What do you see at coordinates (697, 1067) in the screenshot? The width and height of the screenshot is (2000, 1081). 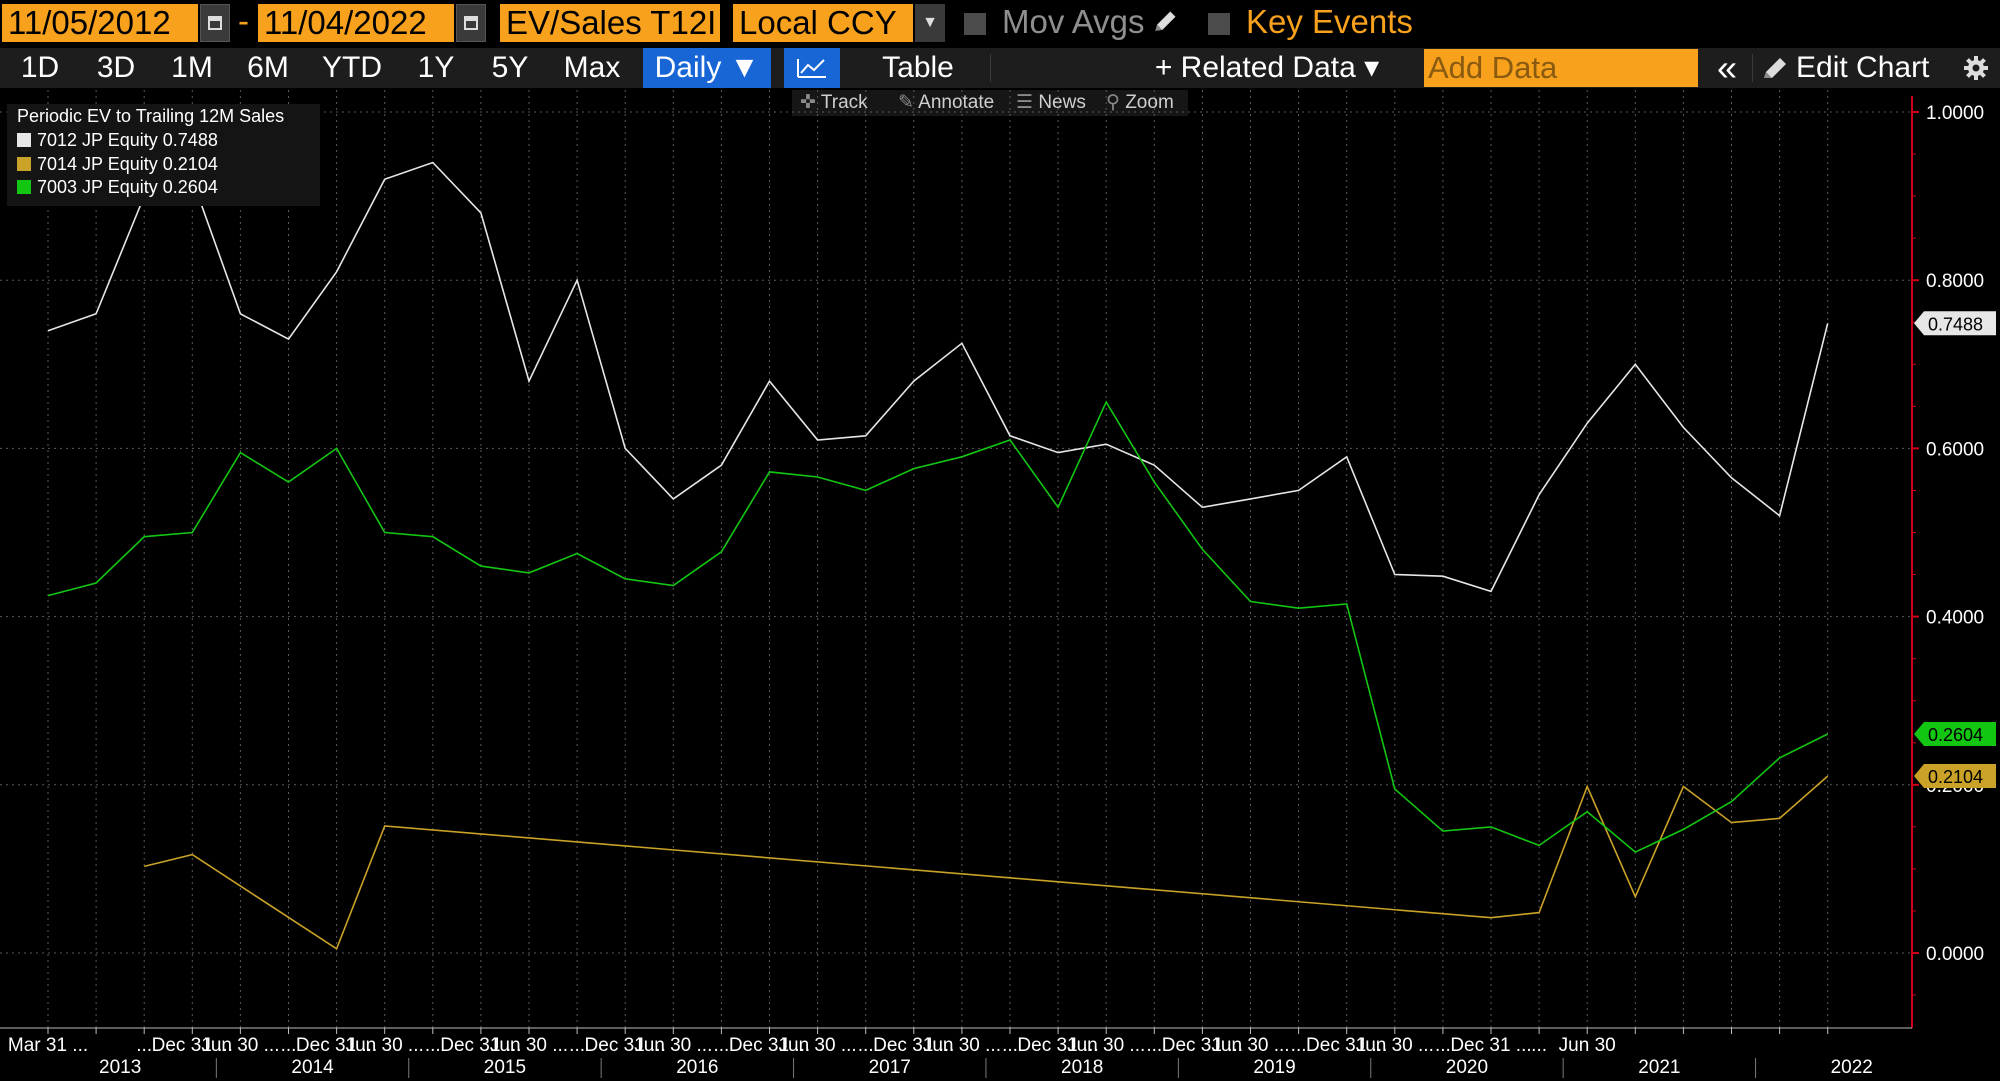 I see `x-year-label: 2016` at bounding box center [697, 1067].